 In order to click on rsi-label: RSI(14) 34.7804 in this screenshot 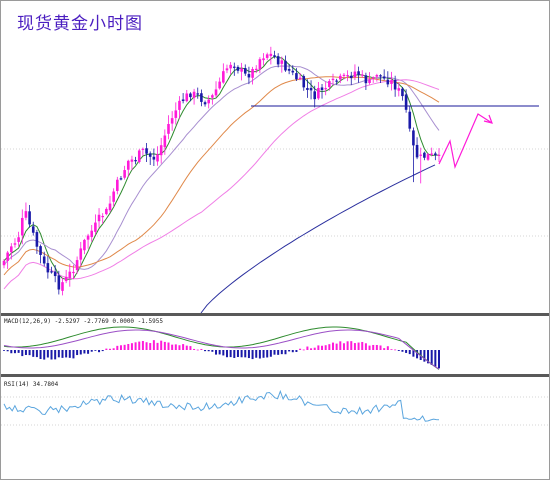, I will do `click(31, 384)`.